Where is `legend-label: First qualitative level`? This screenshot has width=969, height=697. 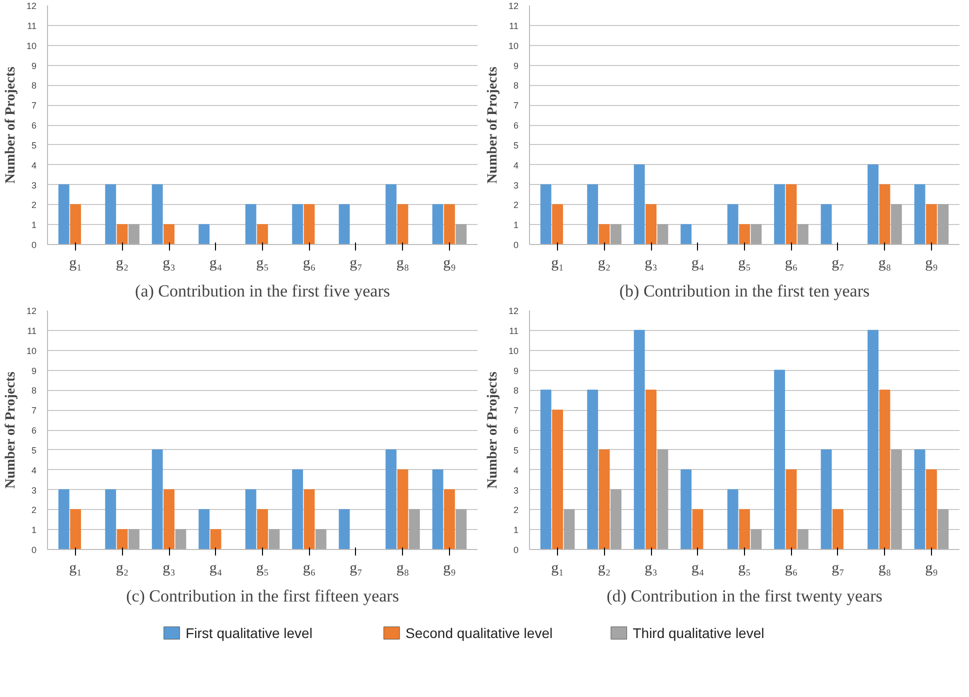
legend-label: First qualitative level is located at coordinates (249, 633).